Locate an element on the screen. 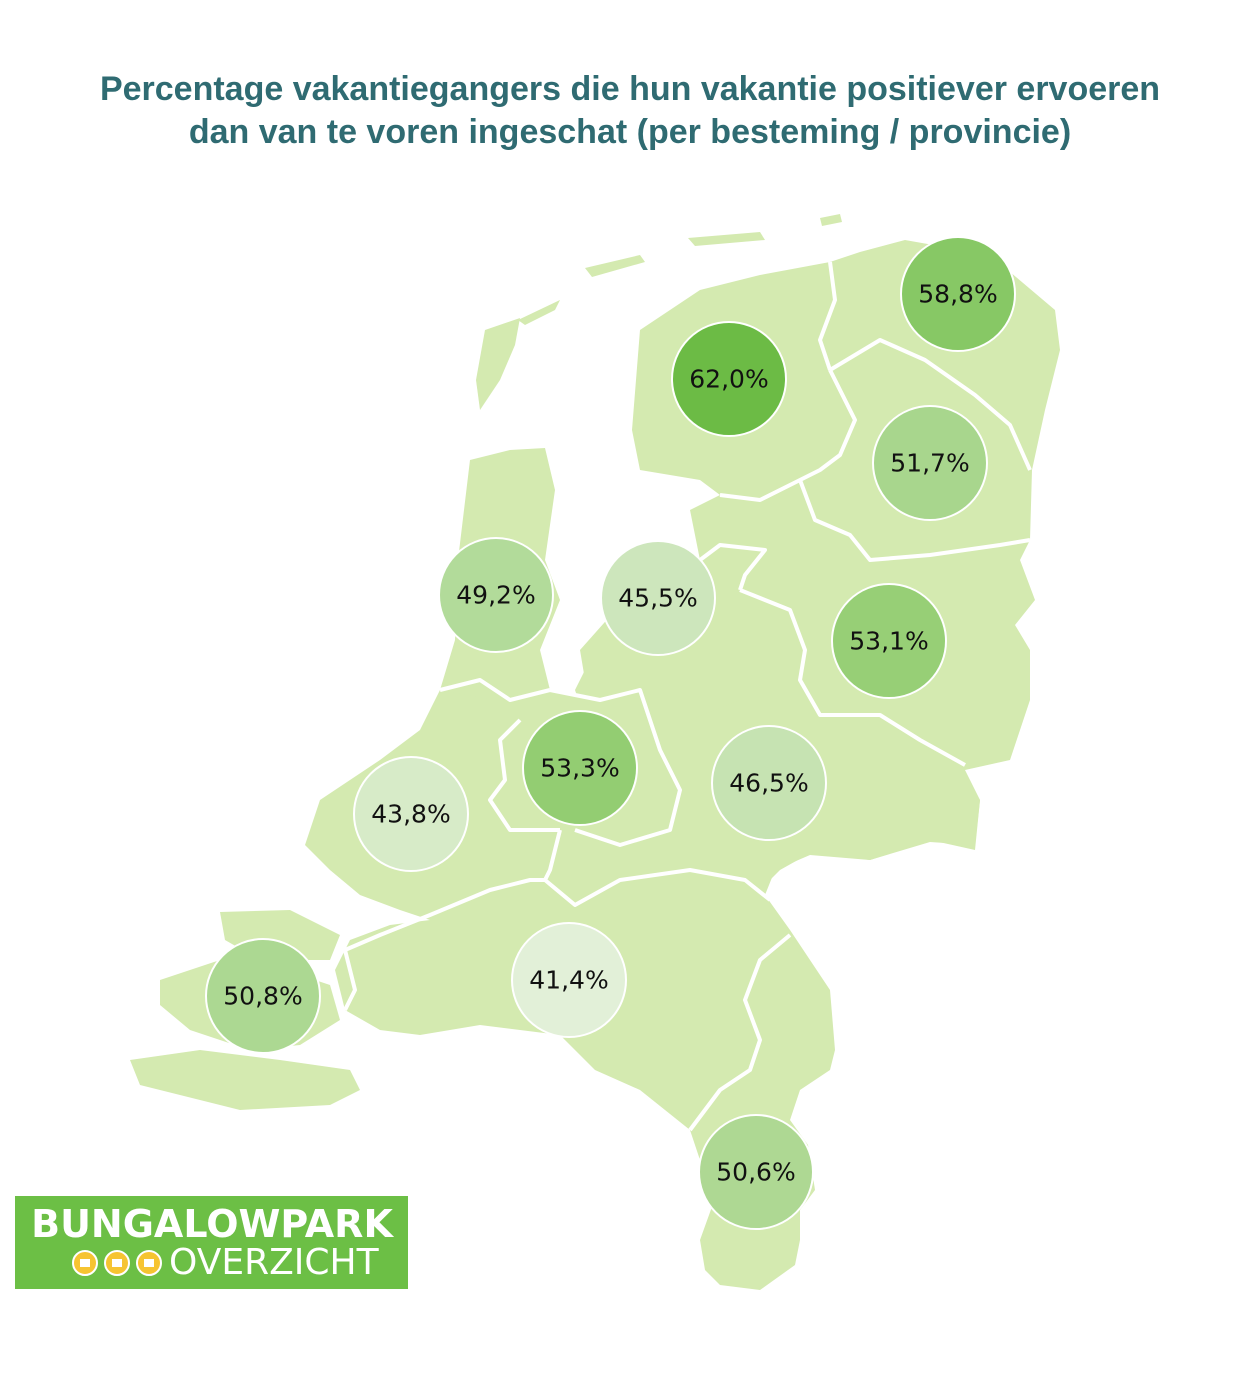 The image size is (1260, 1400). bubble-value-label: 51,7% is located at coordinates (929, 463).